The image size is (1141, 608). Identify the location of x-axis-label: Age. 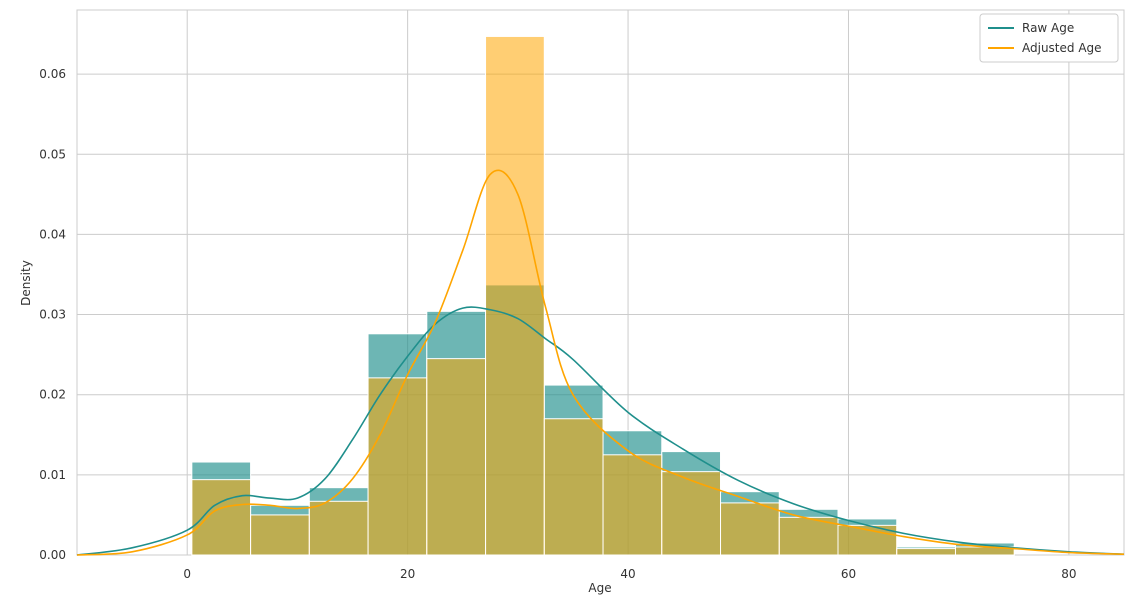
(599, 588).